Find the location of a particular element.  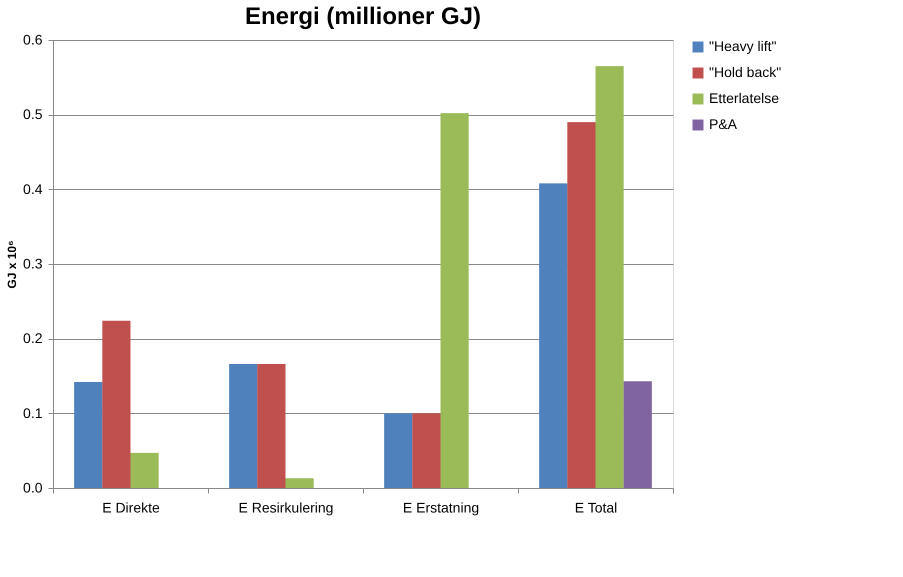

x-tick-label: E Resirkulering is located at coordinates (286, 508).